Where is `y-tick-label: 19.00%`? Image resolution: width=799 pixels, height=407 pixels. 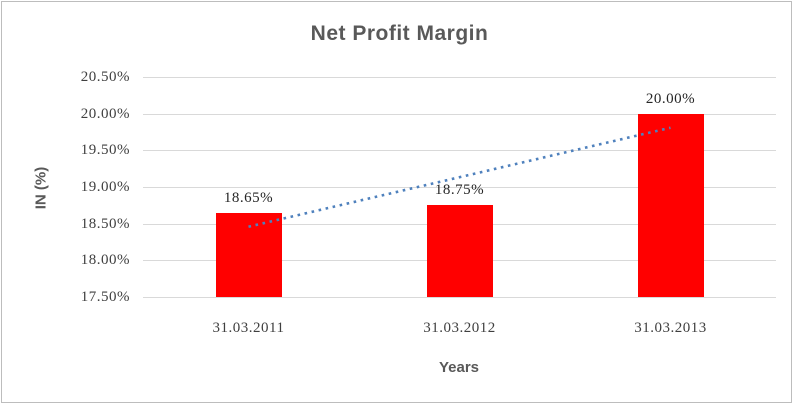
y-tick-label: 19.00% is located at coordinates (105, 187).